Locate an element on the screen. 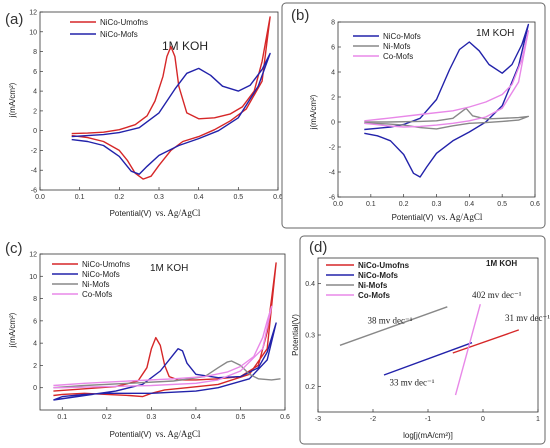 The image size is (550, 448). y-axis-title: Potential(V) is located at coordinates (295, 335).